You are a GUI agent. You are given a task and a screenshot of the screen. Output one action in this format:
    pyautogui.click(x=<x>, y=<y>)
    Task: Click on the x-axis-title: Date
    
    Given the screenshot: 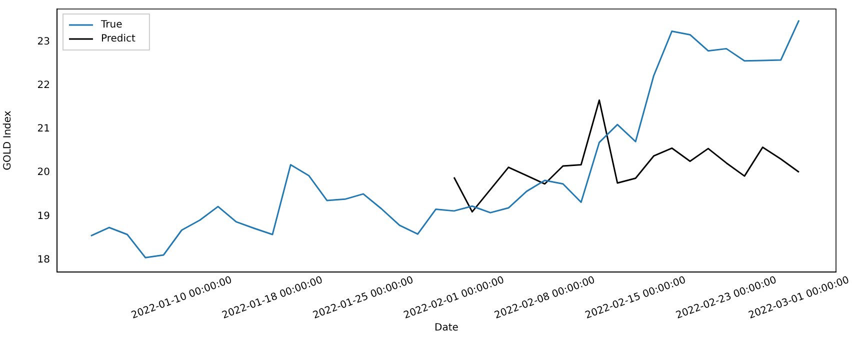 What is the action you would take?
    pyautogui.click(x=446, y=328)
    